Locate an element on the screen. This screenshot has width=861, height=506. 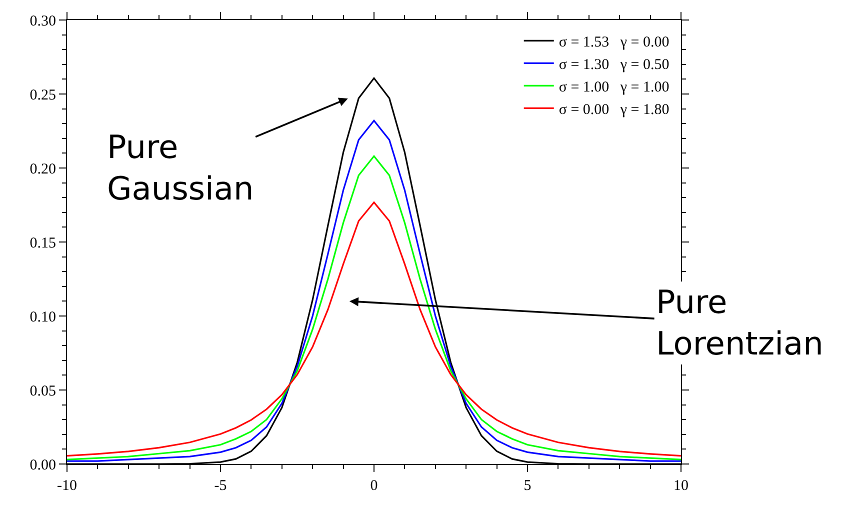
y-tick-label: 0.30 is located at coordinates (43, 21).